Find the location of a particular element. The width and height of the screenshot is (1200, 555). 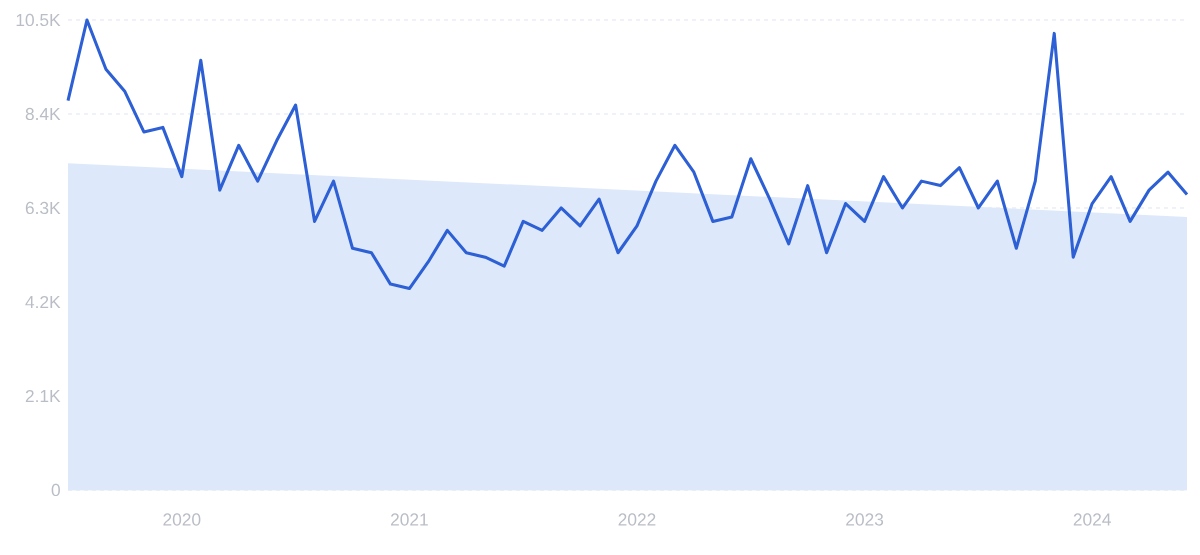

x-tick-label: 2020 is located at coordinates (182, 519).